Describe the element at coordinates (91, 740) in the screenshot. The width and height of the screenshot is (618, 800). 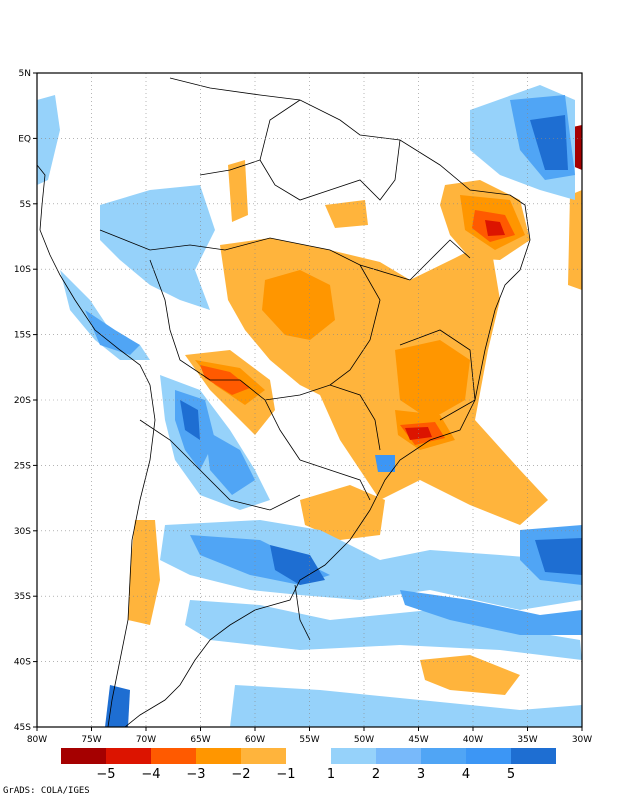
I see `x-tick-label: 75W` at that location.